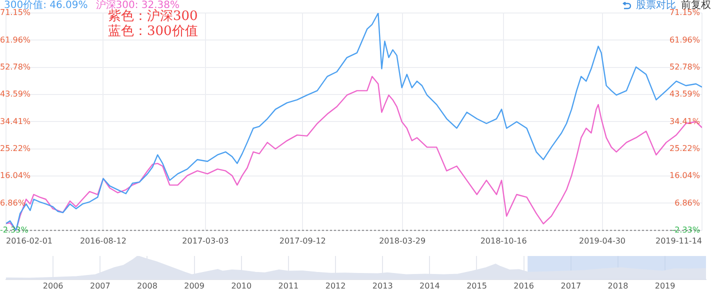  Describe the element at coordinates (103, 241) in the screenshot. I see `x-tick-label: 2016-08-12` at that location.